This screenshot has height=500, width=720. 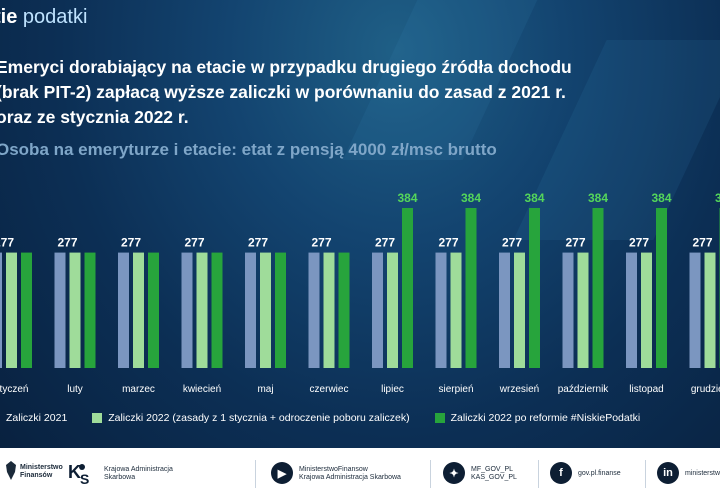 What do you see at coordinates (153, 310) in the screenshot?
I see `bar-3-marzec` at bounding box center [153, 310].